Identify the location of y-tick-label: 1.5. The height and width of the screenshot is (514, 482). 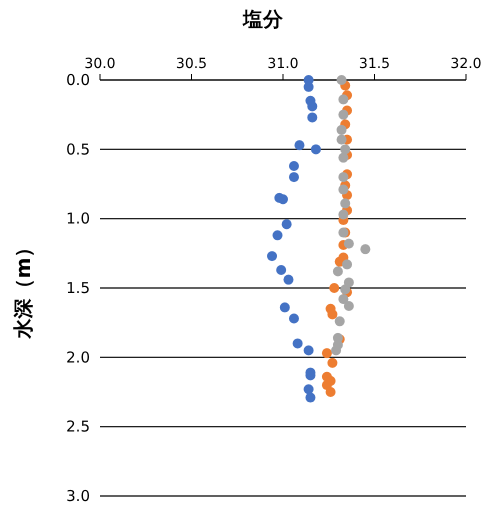
(78, 288).